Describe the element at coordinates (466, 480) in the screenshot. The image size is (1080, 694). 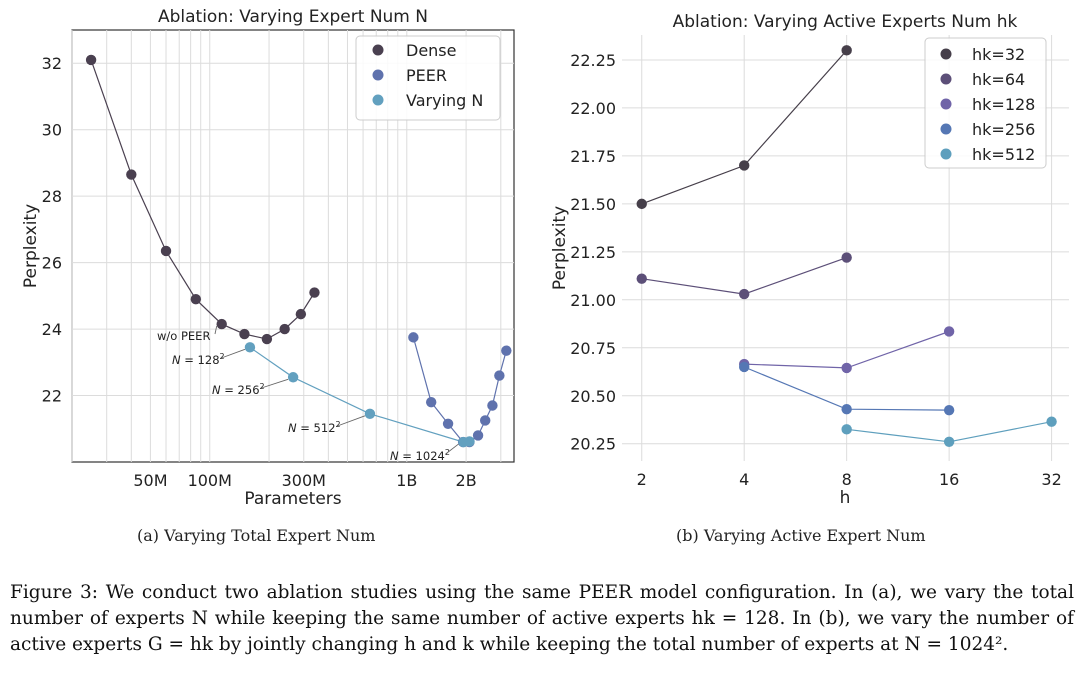
I see `x-tick-label: 2B` at that location.